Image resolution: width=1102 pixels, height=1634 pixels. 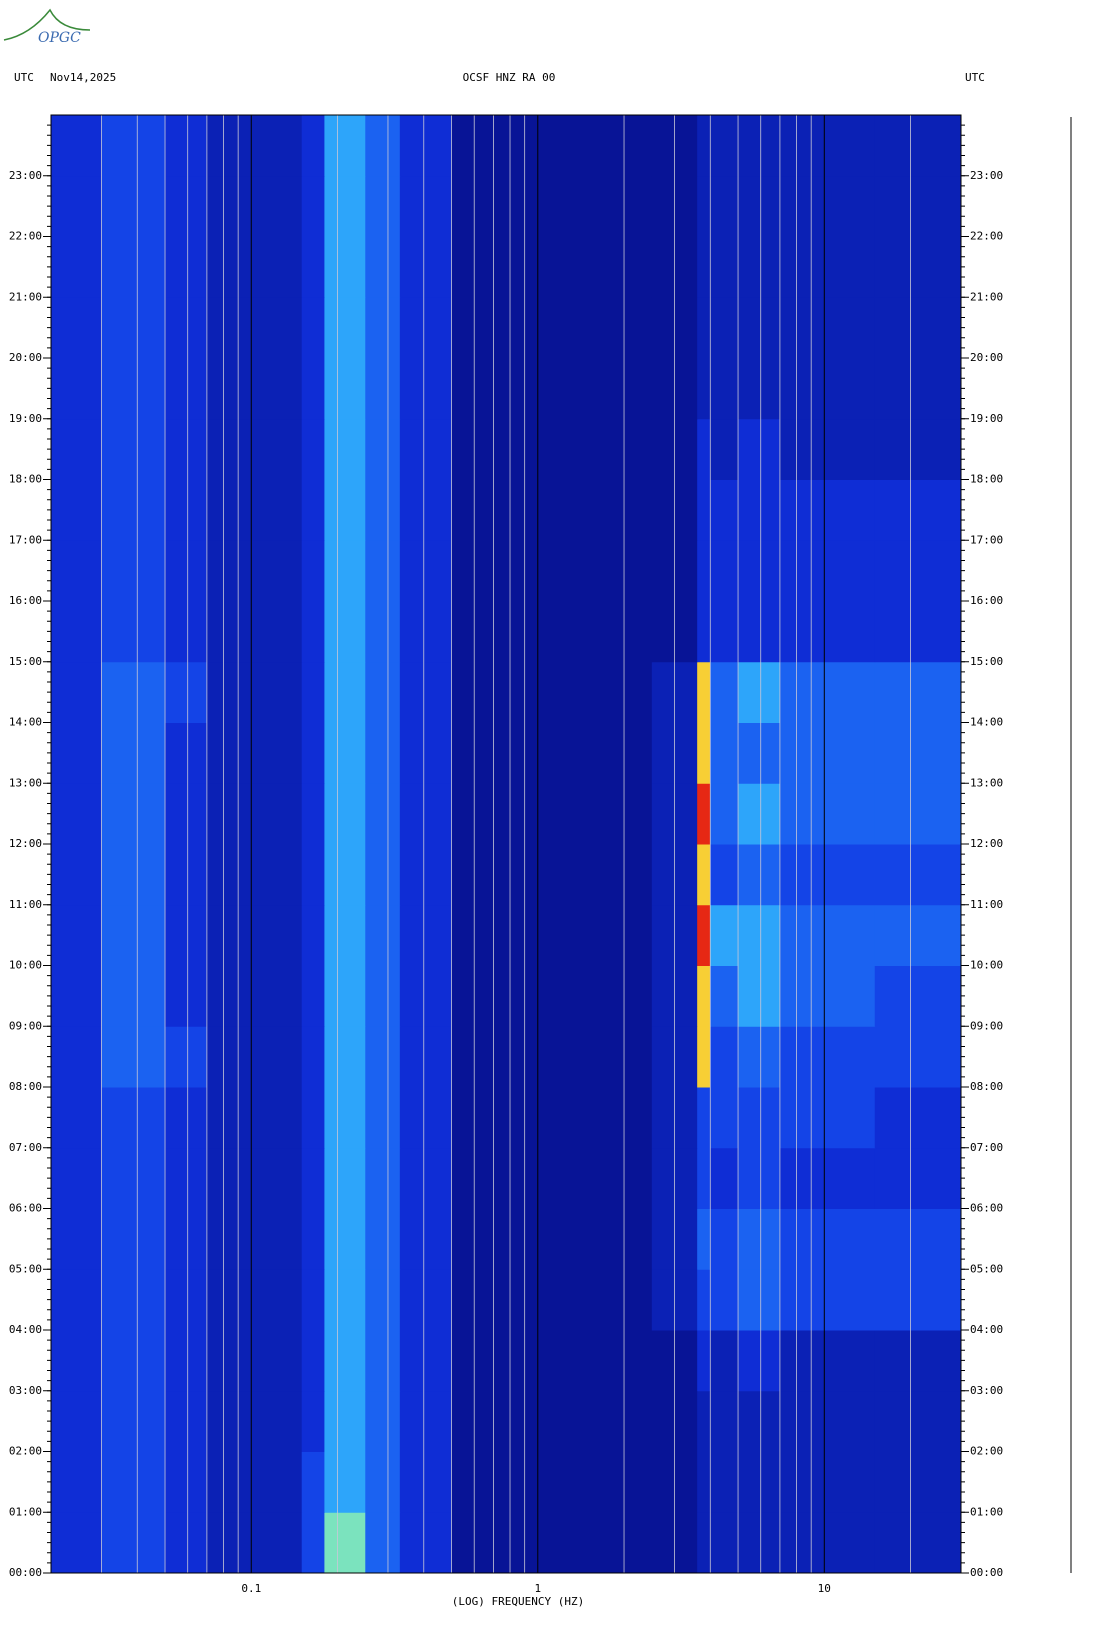 What do you see at coordinates (518, 1601) in the screenshot?
I see `x-axis-label: (LOG) FREQUENCY (HZ)` at bounding box center [518, 1601].